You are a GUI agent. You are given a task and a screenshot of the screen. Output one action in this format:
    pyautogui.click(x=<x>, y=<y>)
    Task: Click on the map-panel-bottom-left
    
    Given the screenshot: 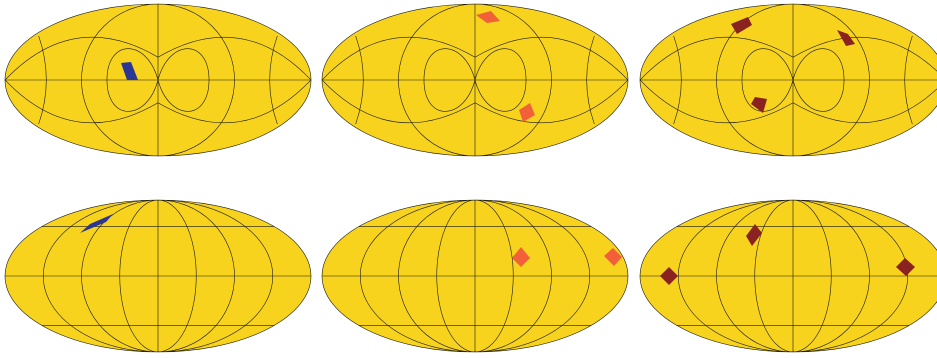 What is the action you would take?
    pyautogui.click(x=158, y=276)
    